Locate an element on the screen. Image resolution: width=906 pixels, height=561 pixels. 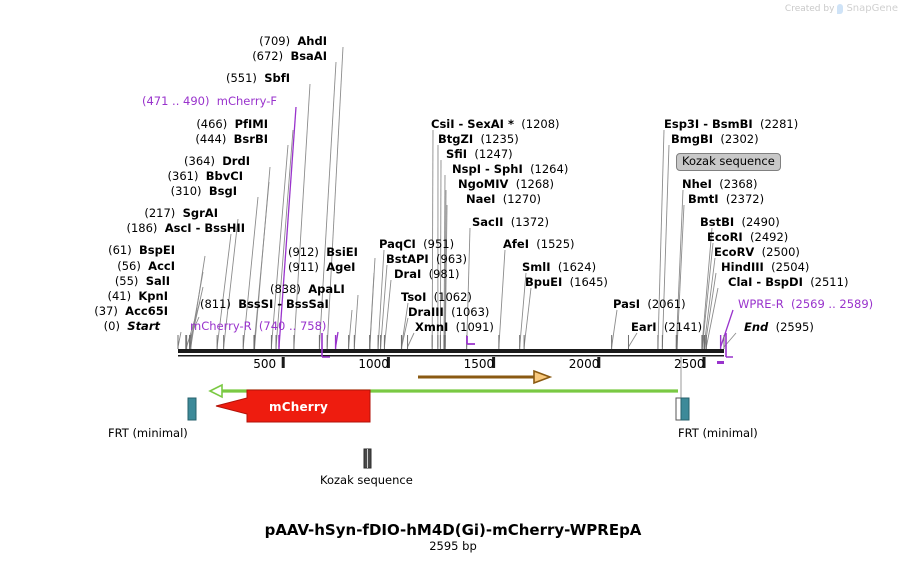
site-label-naei: NaeI (1270) is located at coordinates (503, 199).